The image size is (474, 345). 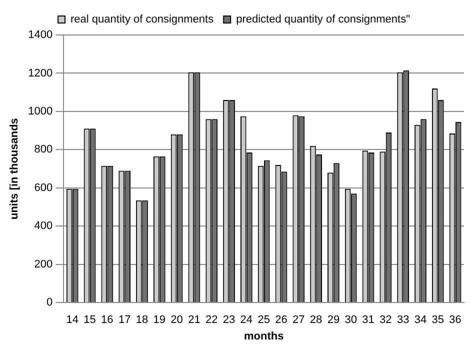 What do you see at coordinates (316, 320) in the screenshot?
I see `x-tick-label: 28` at bounding box center [316, 320].